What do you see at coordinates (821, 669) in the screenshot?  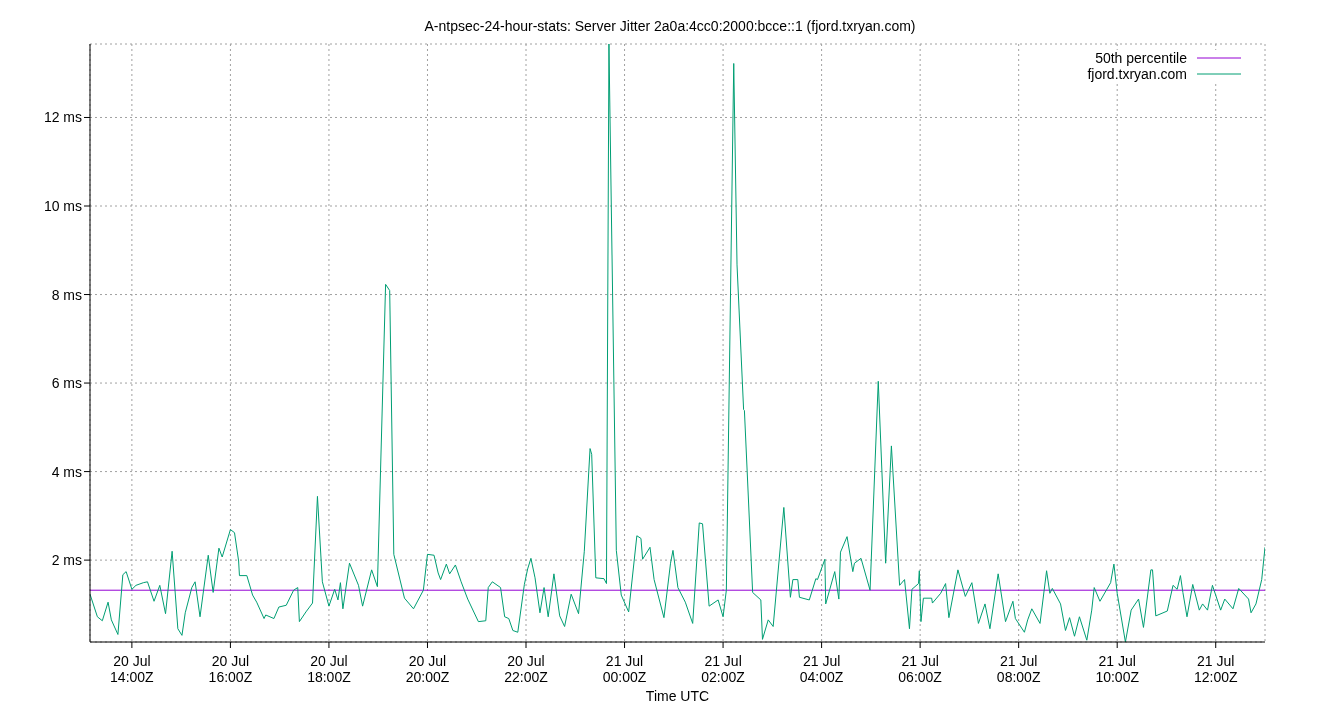 I see `x-tick-label: 21 Jul 04:00Z` at bounding box center [821, 669].